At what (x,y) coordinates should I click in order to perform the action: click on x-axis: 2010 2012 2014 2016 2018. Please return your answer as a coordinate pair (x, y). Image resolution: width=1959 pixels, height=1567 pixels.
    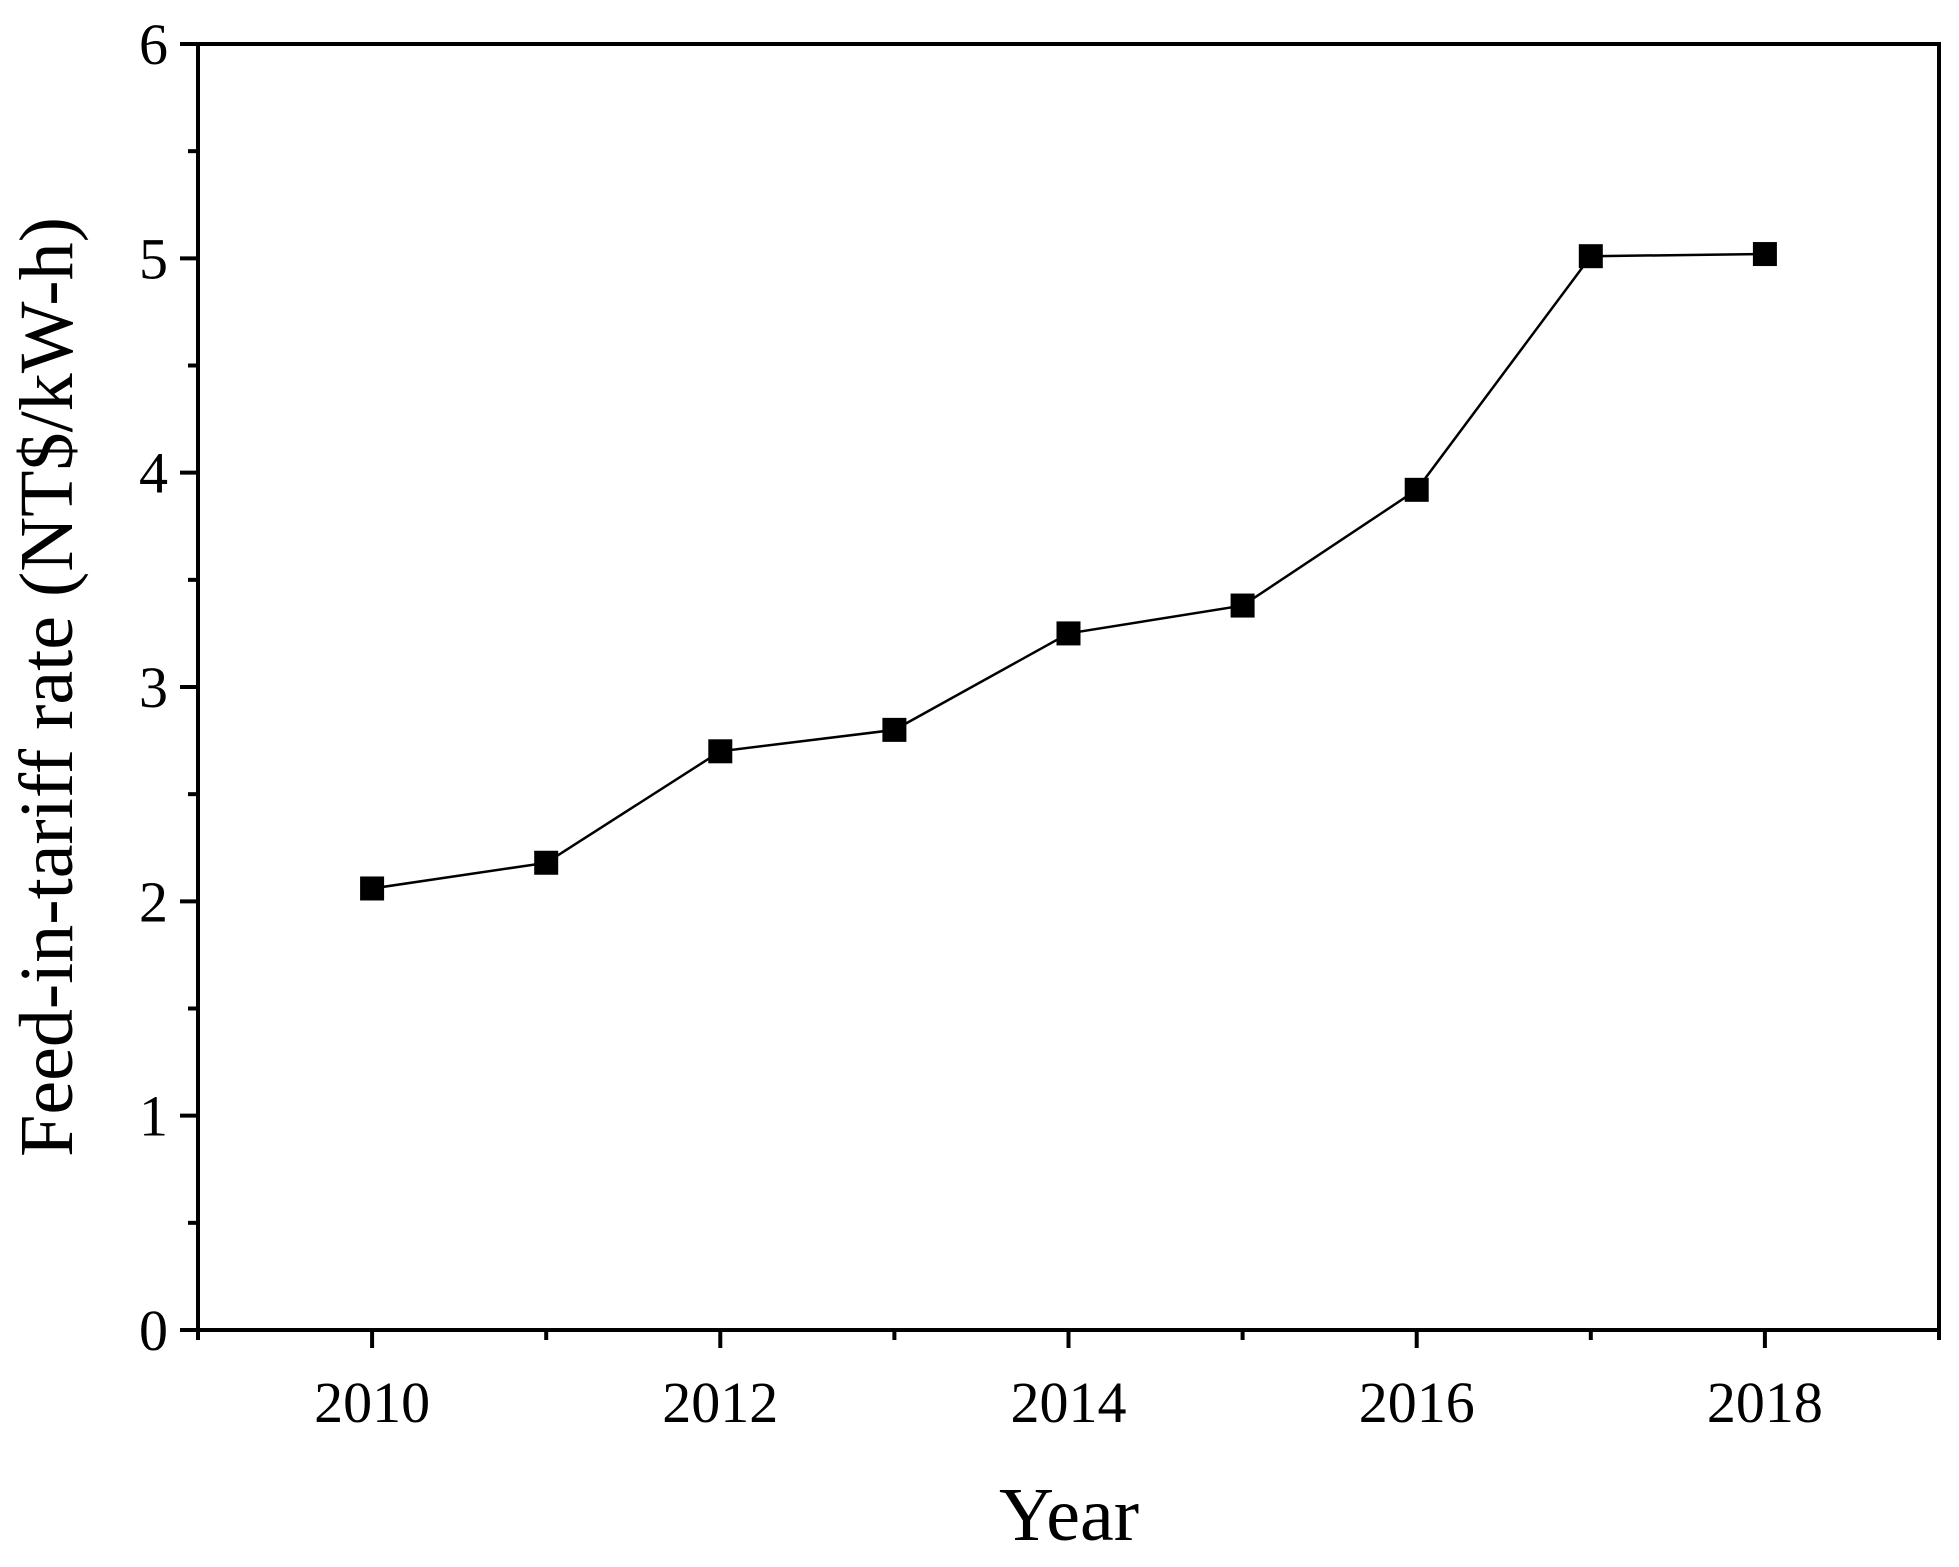
    Looking at the image, I should click on (1068, 1382).